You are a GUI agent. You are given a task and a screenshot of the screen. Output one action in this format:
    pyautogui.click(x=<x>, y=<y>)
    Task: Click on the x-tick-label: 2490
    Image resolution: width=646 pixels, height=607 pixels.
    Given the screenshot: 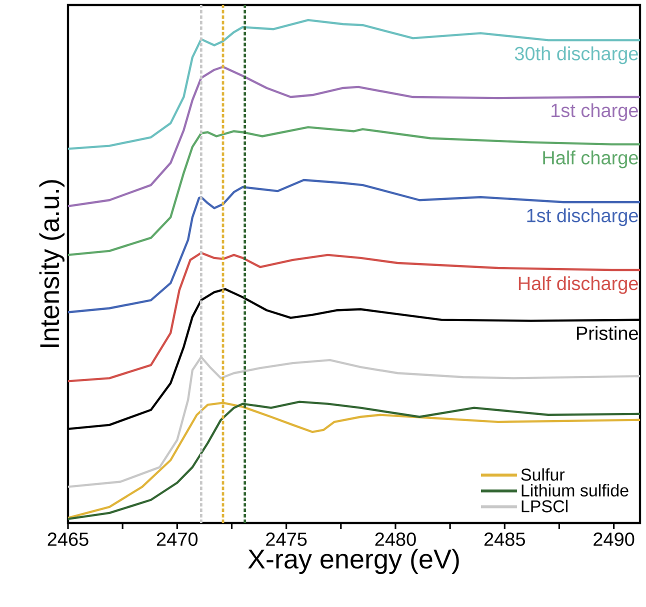 What is the action you would take?
    pyautogui.click(x=614, y=539)
    